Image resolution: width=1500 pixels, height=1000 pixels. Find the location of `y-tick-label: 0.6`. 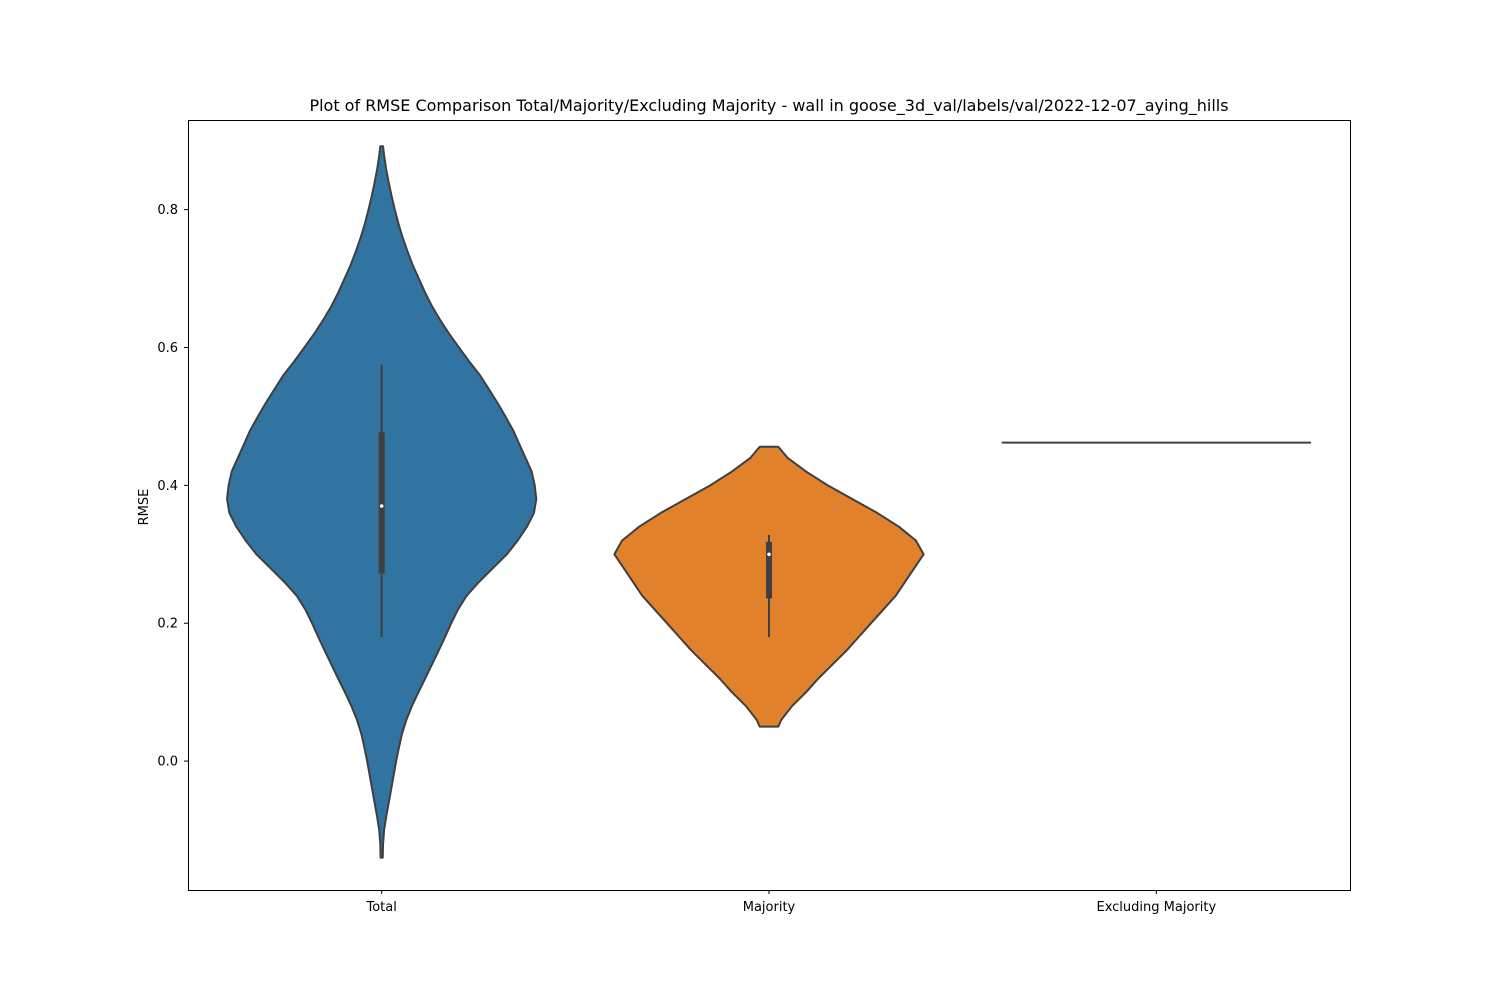

y-tick-label: 0.6 is located at coordinates (167, 348).